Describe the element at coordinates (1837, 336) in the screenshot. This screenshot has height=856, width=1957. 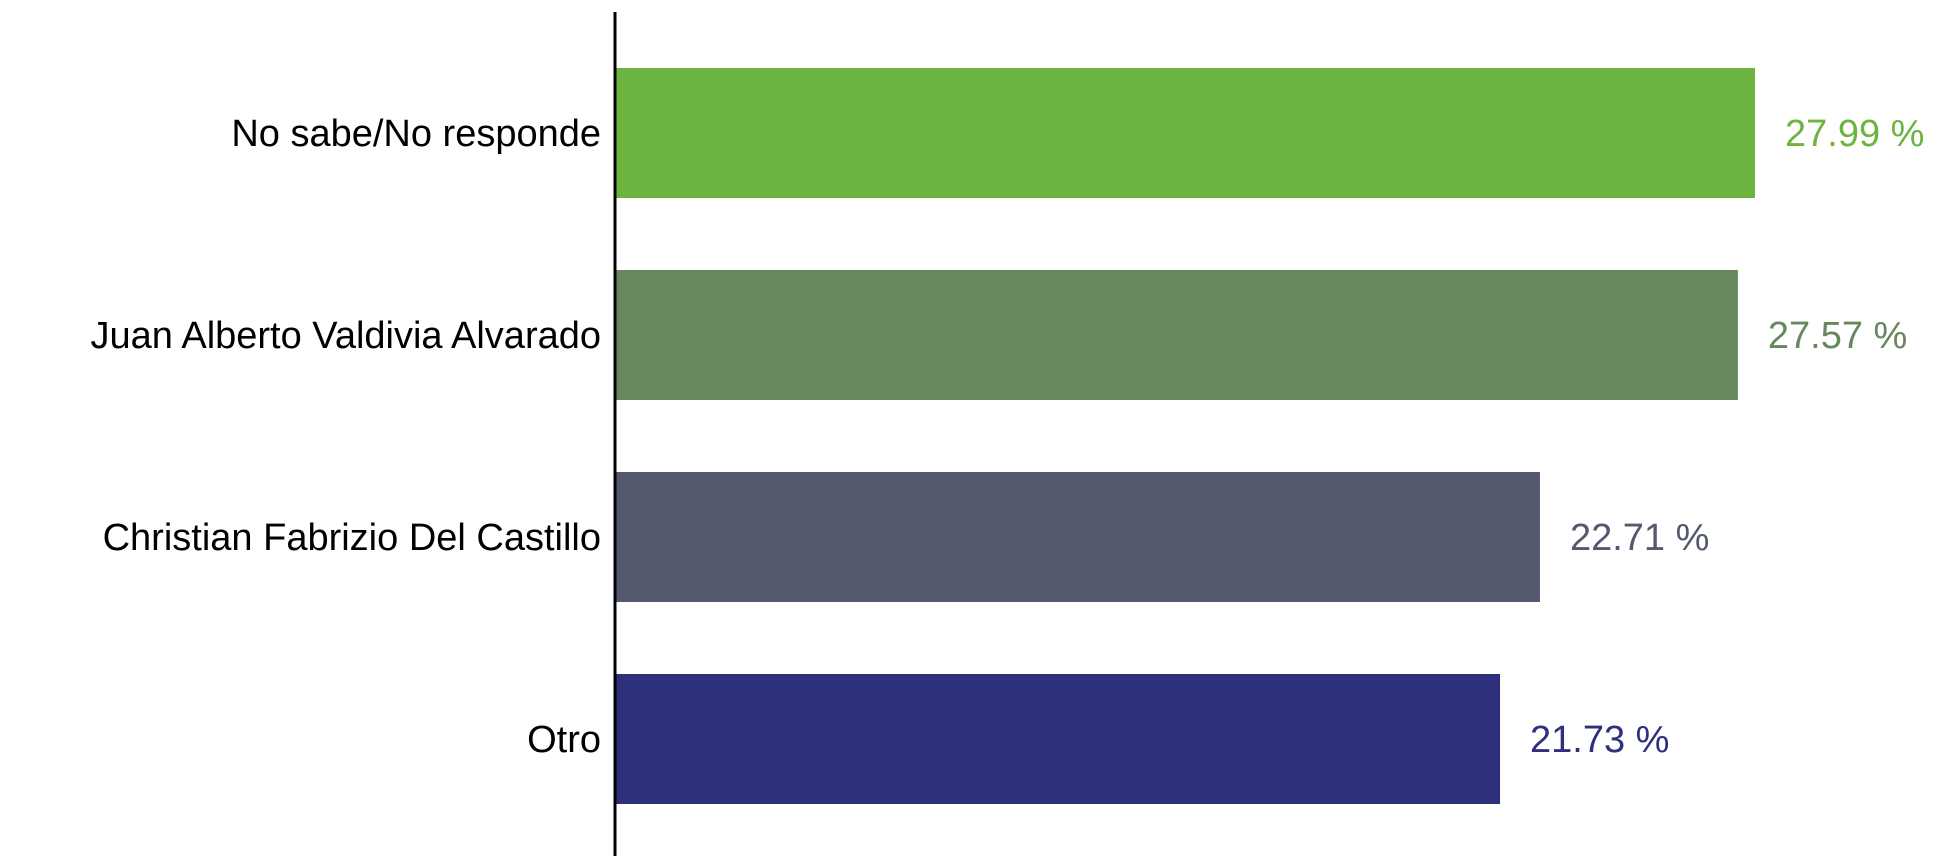
I see `data-label: 27.57 %` at that location.